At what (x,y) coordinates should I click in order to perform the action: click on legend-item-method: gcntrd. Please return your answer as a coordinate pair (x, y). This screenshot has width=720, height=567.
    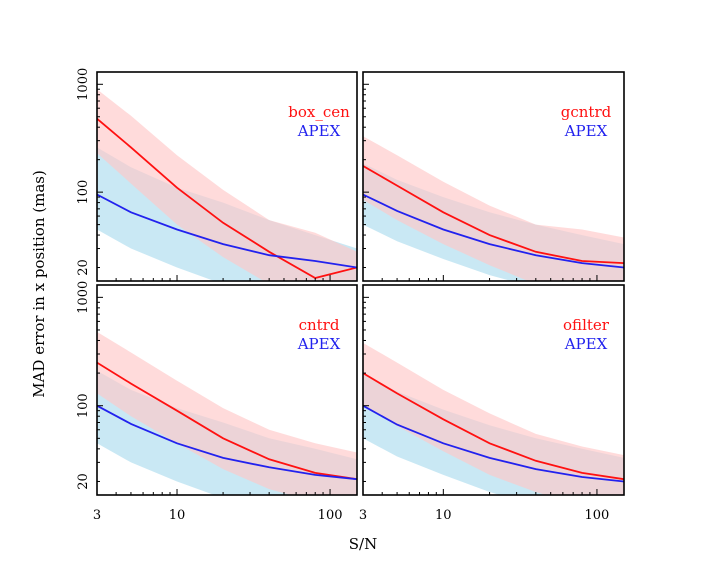
    Looking at the image, I should click on (586, 112).